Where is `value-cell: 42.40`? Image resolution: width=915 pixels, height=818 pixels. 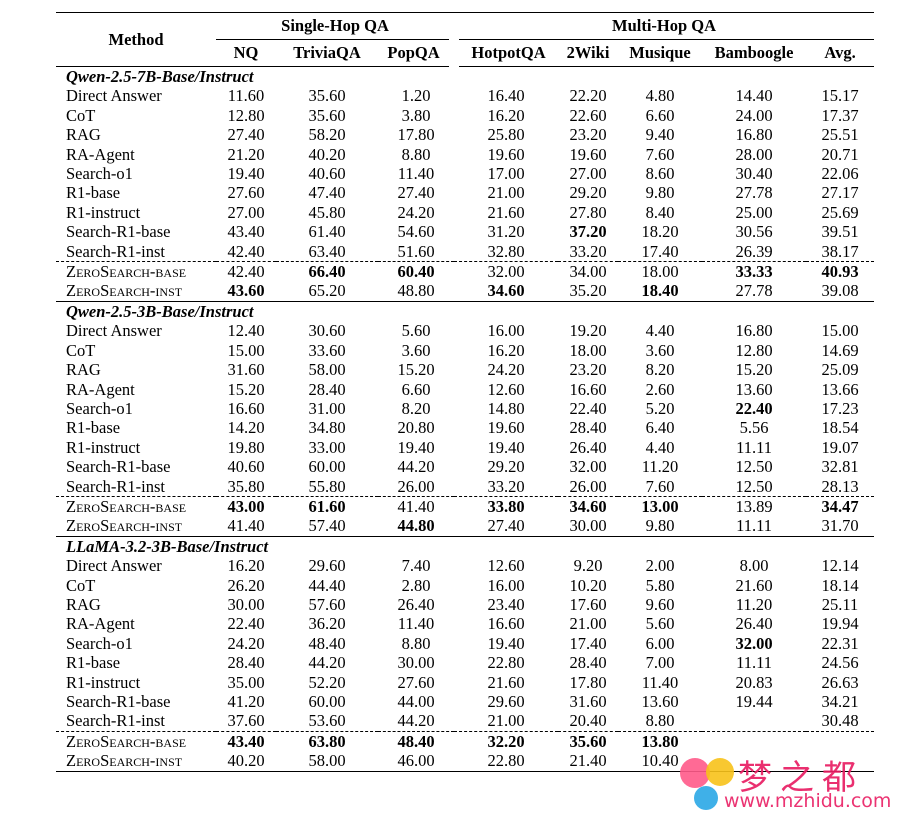
value-cell: 42.40 is located at coordinates (246, 251).